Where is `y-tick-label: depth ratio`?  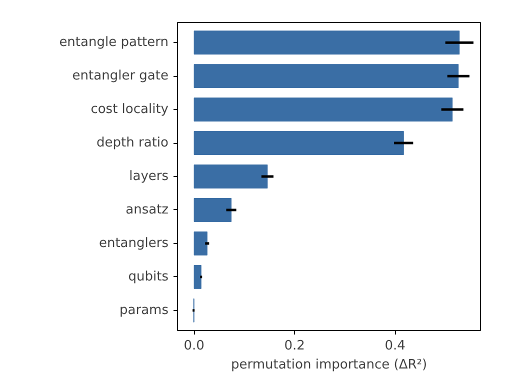
y-tick-label: depth ratio is located at coordinates (132, 143).